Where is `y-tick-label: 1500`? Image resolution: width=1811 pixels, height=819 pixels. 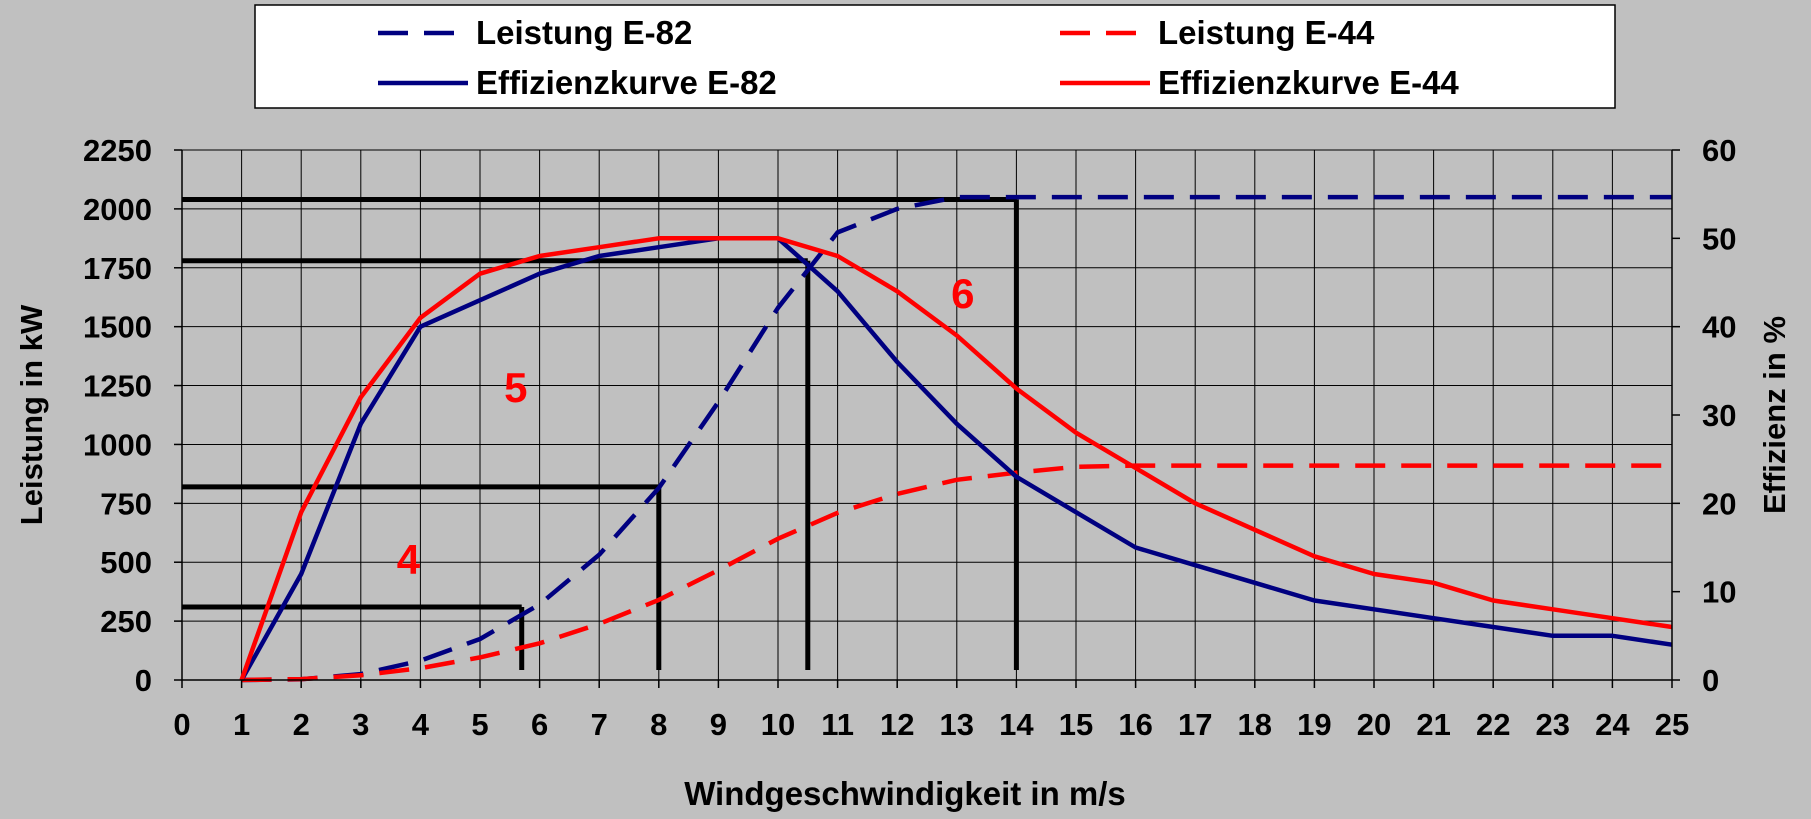 y-tick-label: 1500 is located at coordinates (117, 327).